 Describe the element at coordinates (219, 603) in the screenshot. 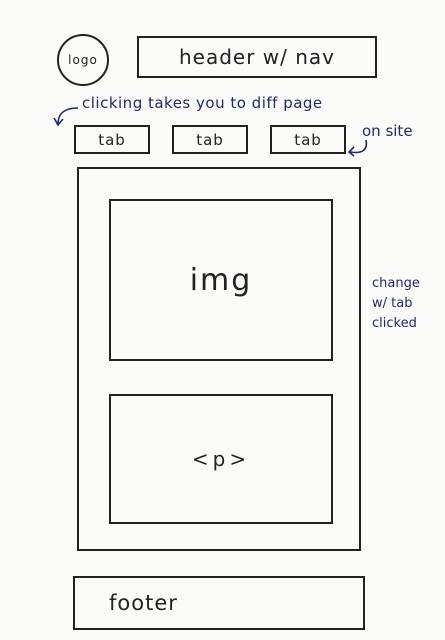

I see `footer-box: footer` at that location.